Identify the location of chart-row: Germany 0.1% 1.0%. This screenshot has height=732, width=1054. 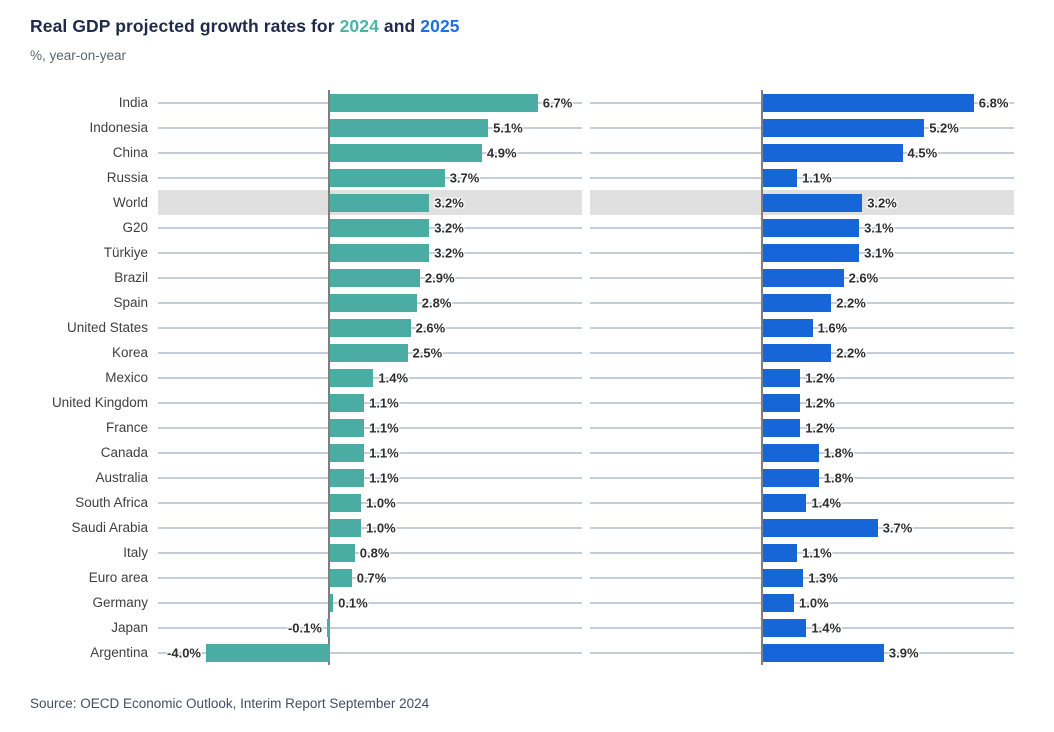
(522, 602).